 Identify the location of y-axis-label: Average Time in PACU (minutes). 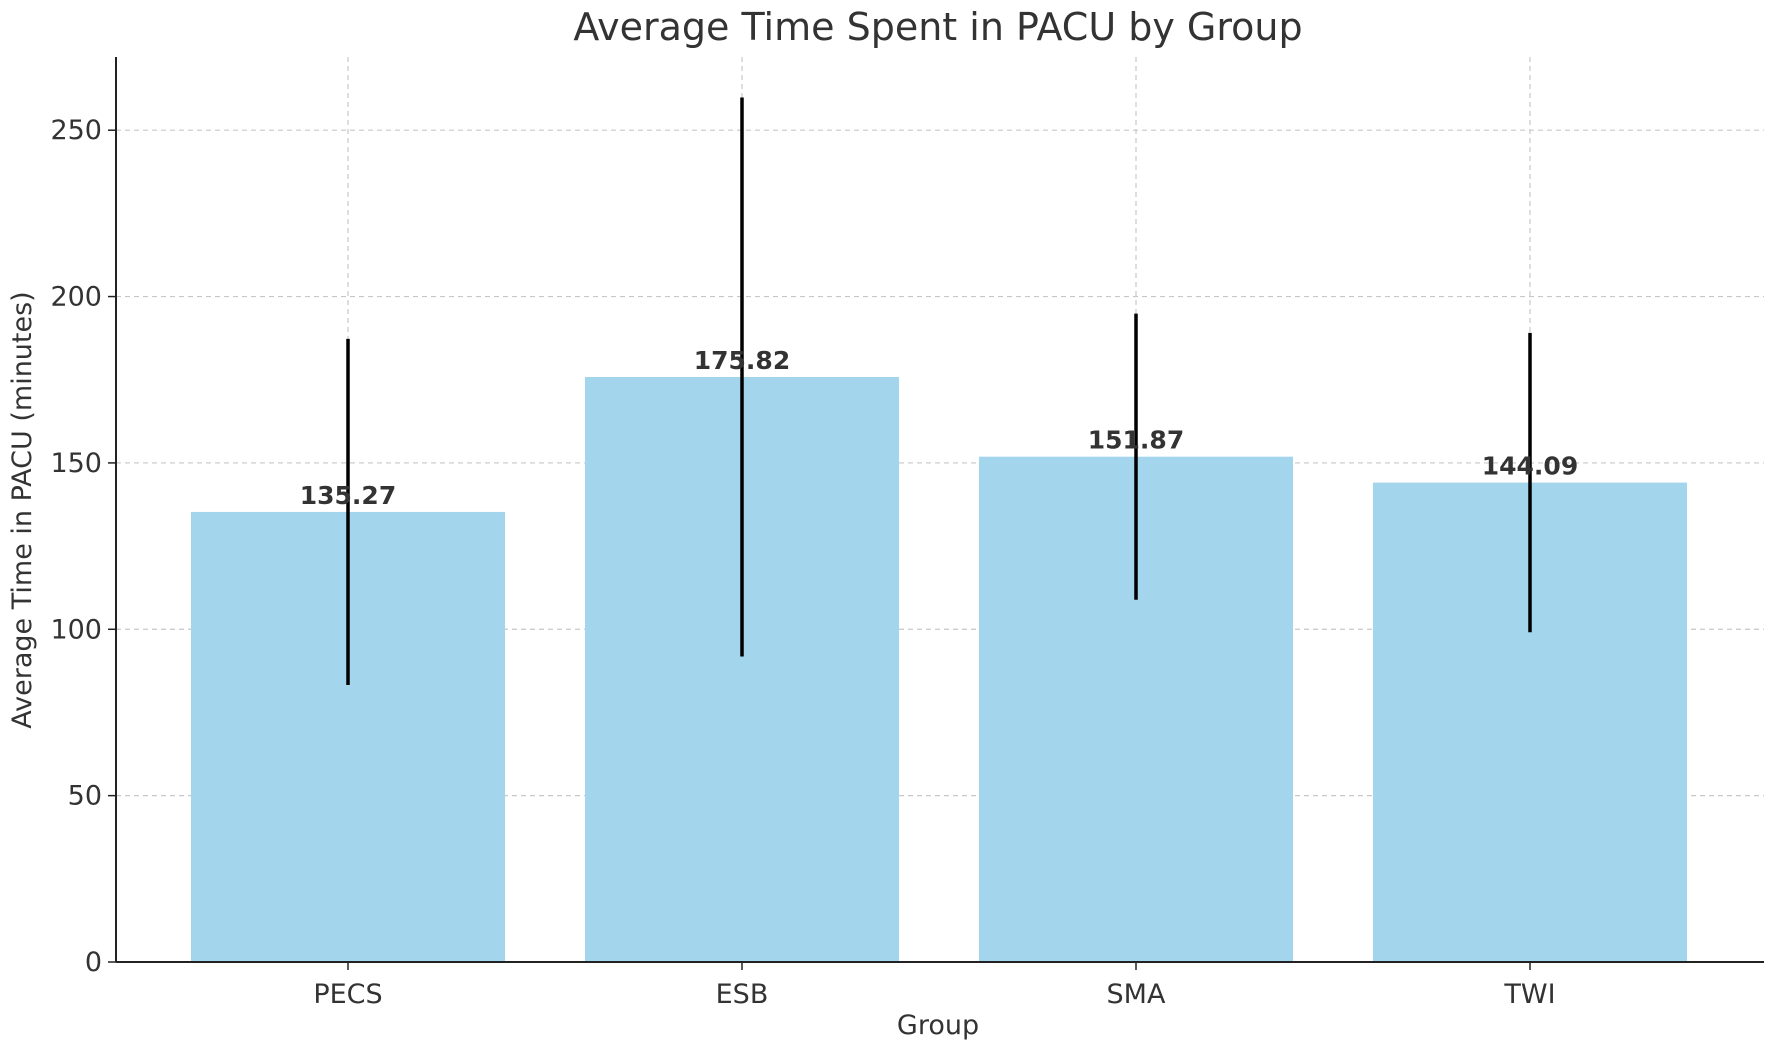
(22, 509).